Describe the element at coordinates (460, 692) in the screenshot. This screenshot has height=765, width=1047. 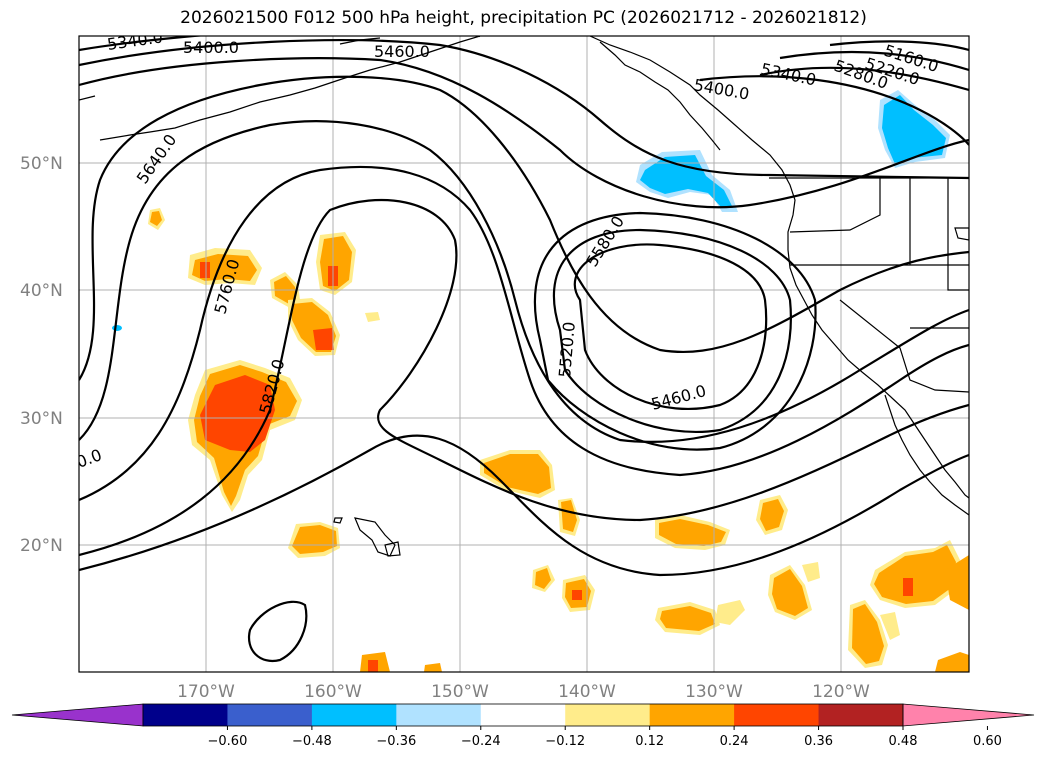
I see `lon-label: 150°W` at that location.